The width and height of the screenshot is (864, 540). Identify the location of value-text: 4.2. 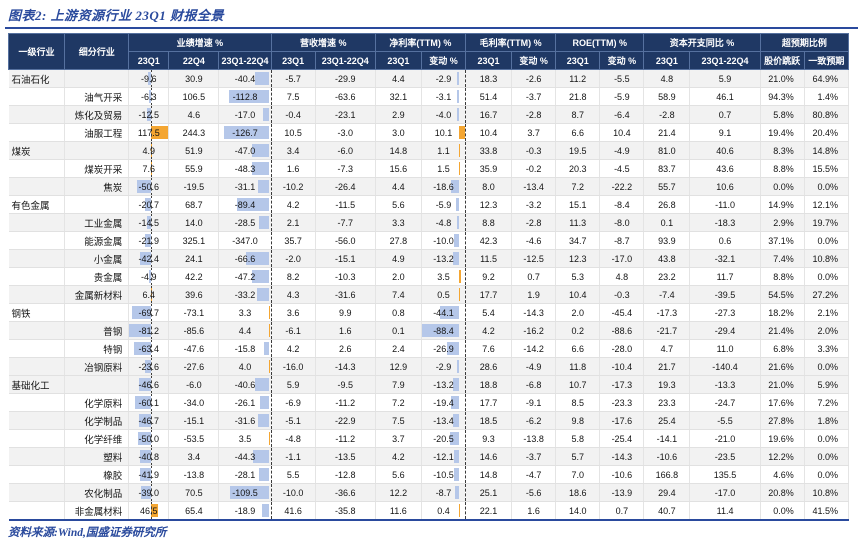
(398, 456).